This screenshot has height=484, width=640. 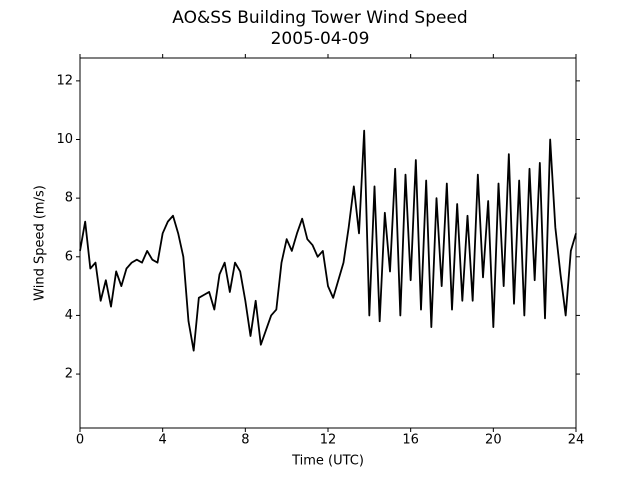 I want to click on y-tick-label: 10, so click(x=64, y=139).